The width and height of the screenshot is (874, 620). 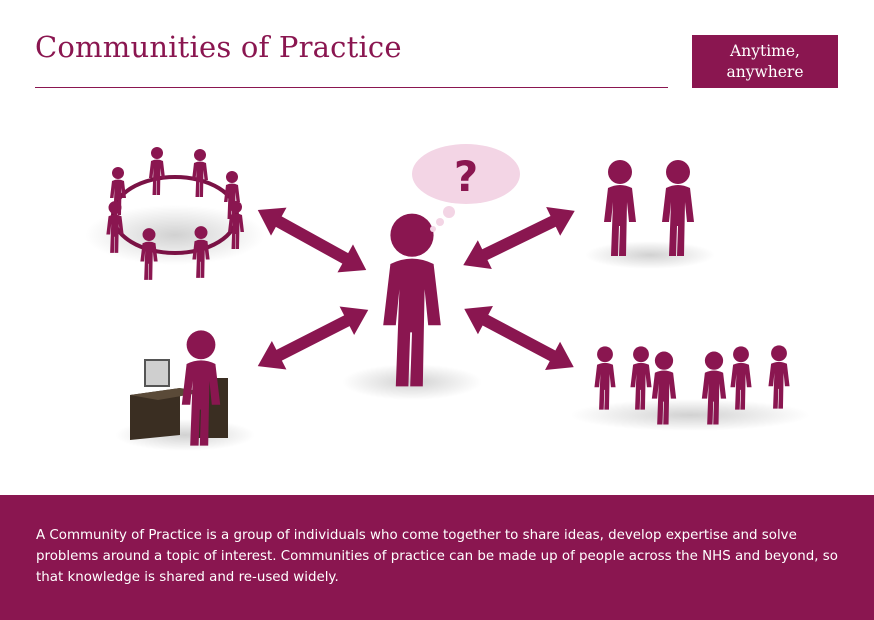 I want to click on thought-bubble: ?, so click(x=466, y=188).